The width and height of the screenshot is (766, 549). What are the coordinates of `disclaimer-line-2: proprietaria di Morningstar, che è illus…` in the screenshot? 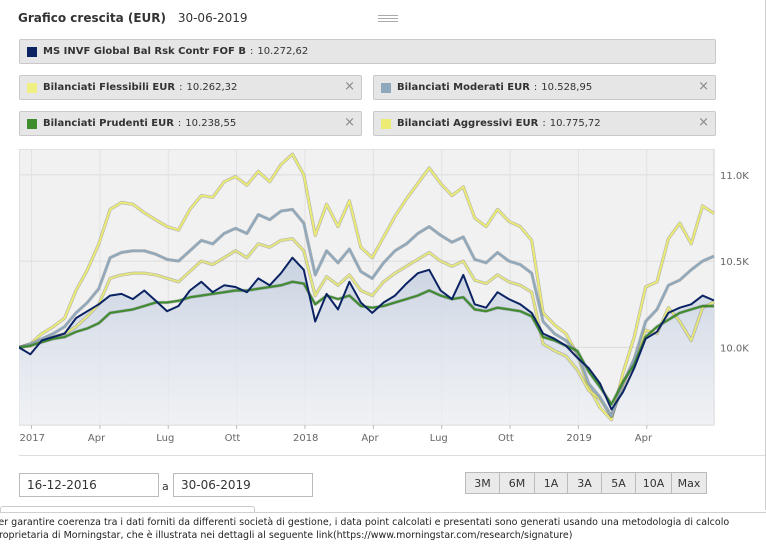 It's located at (286, 535).